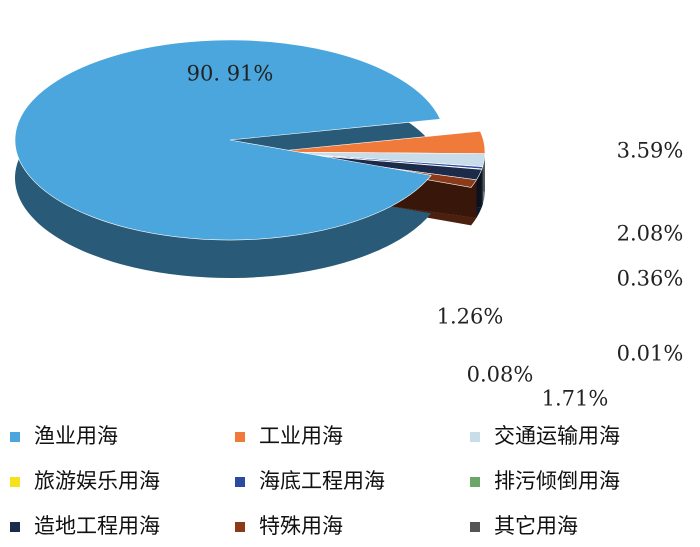 This screenshot has height=547, width=700. I want to click on value-label: 1.71%, so click(575, 399).